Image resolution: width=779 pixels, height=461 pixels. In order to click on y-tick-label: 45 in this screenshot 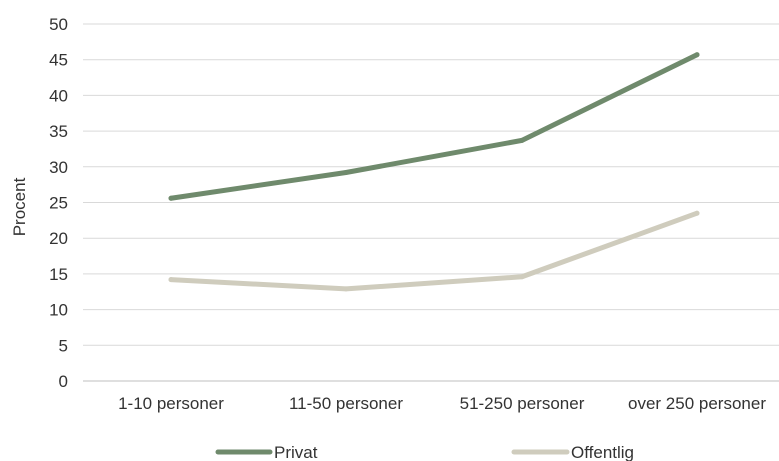, I will do `click(58, 60)`.